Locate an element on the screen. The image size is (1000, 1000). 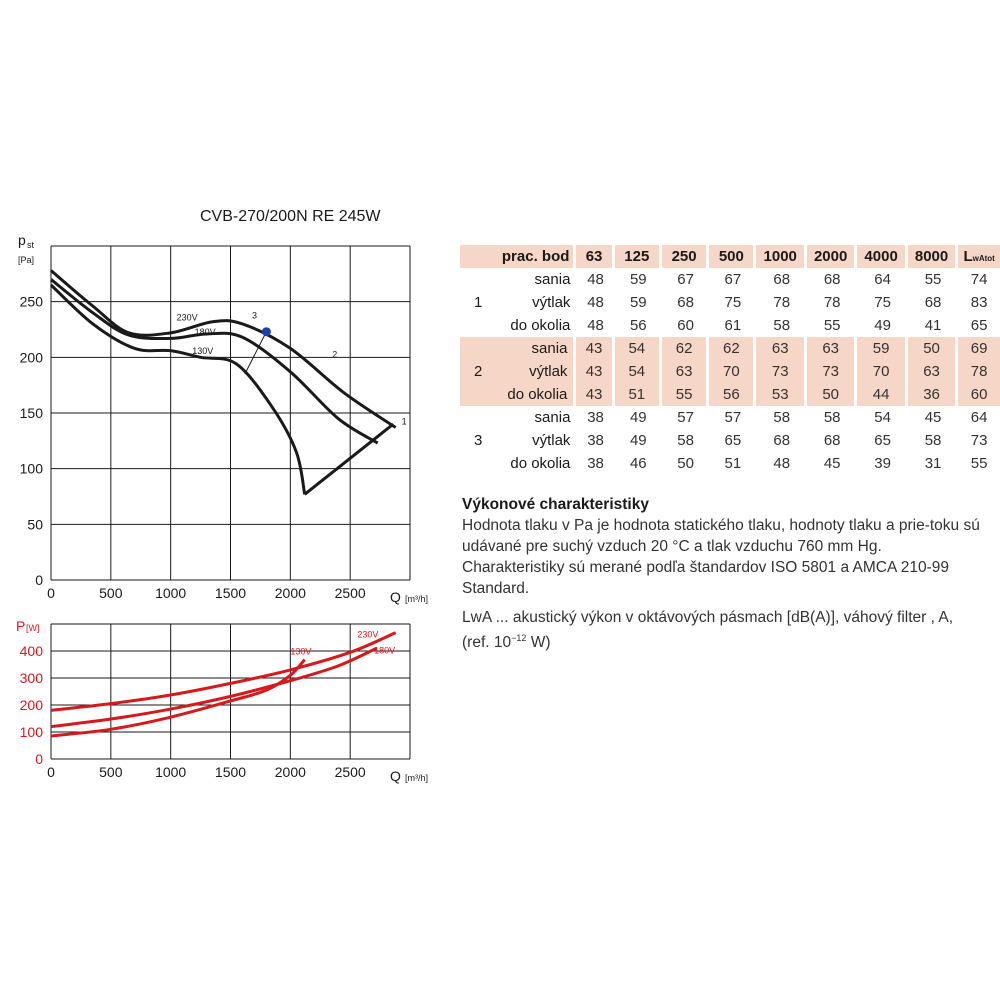
table-header-cell: prac. bod is located at coordinates (518, 256).